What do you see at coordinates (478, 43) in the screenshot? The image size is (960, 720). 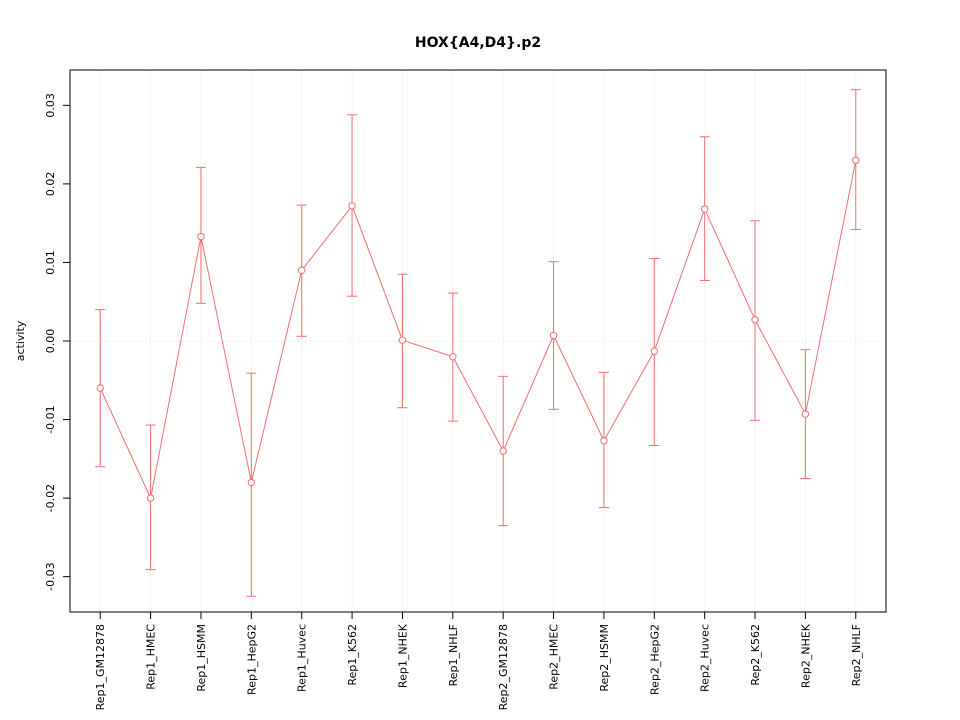 I see `chart-title: HOX{A4,D4}.p2` at bounding box center [478, 43].